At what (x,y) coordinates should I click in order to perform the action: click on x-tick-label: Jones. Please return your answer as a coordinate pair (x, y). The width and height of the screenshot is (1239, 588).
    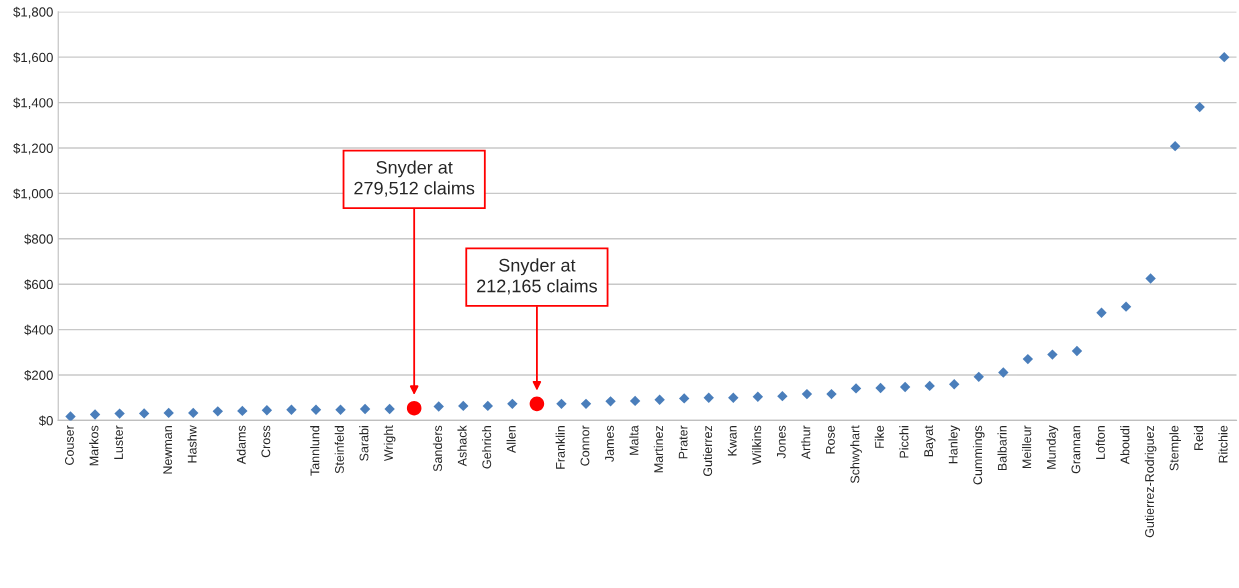
    Looking at the image, I should click on (781, 442).